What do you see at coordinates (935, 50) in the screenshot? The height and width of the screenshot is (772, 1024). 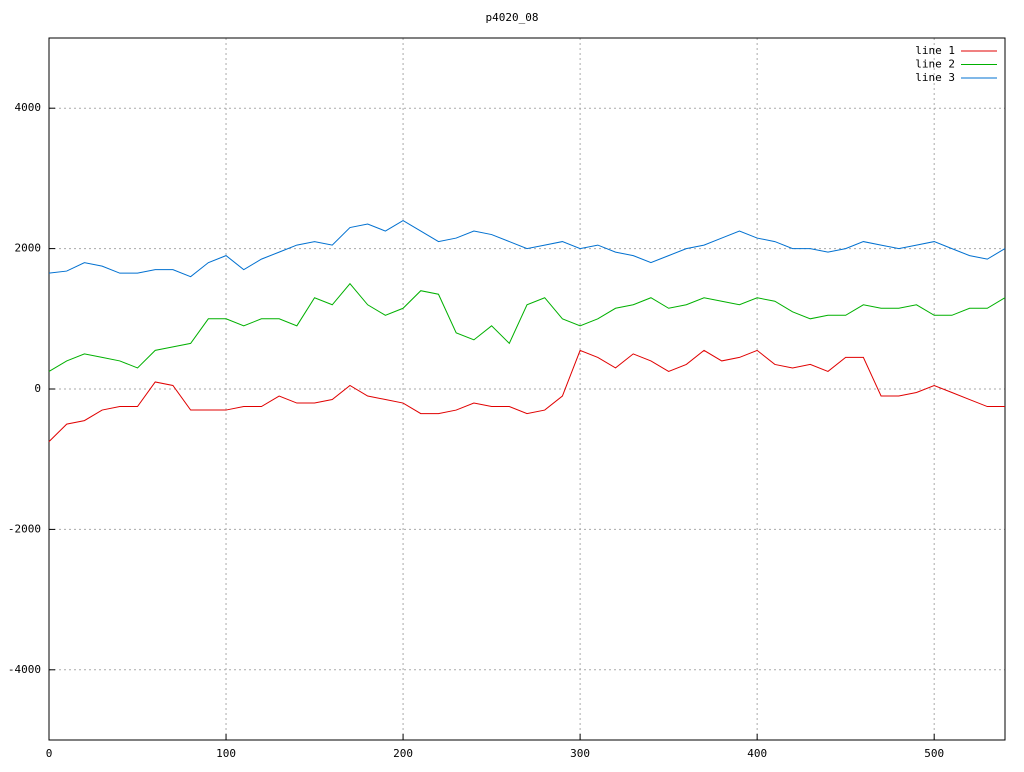 I see `legend-label: line 1` at bounding box center [935, 50].